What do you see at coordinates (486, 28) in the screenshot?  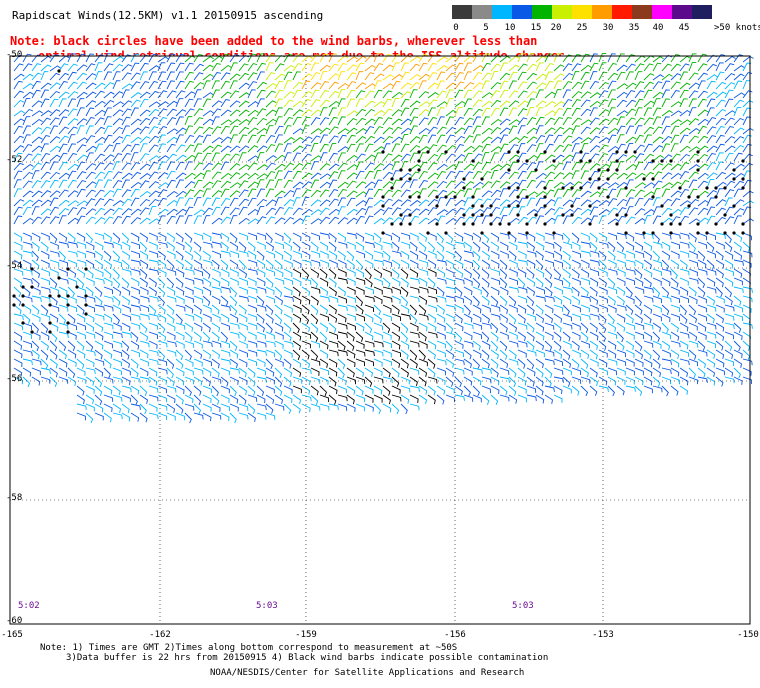 I see `colorbar-label: 5` at bounding box center [486, 28].